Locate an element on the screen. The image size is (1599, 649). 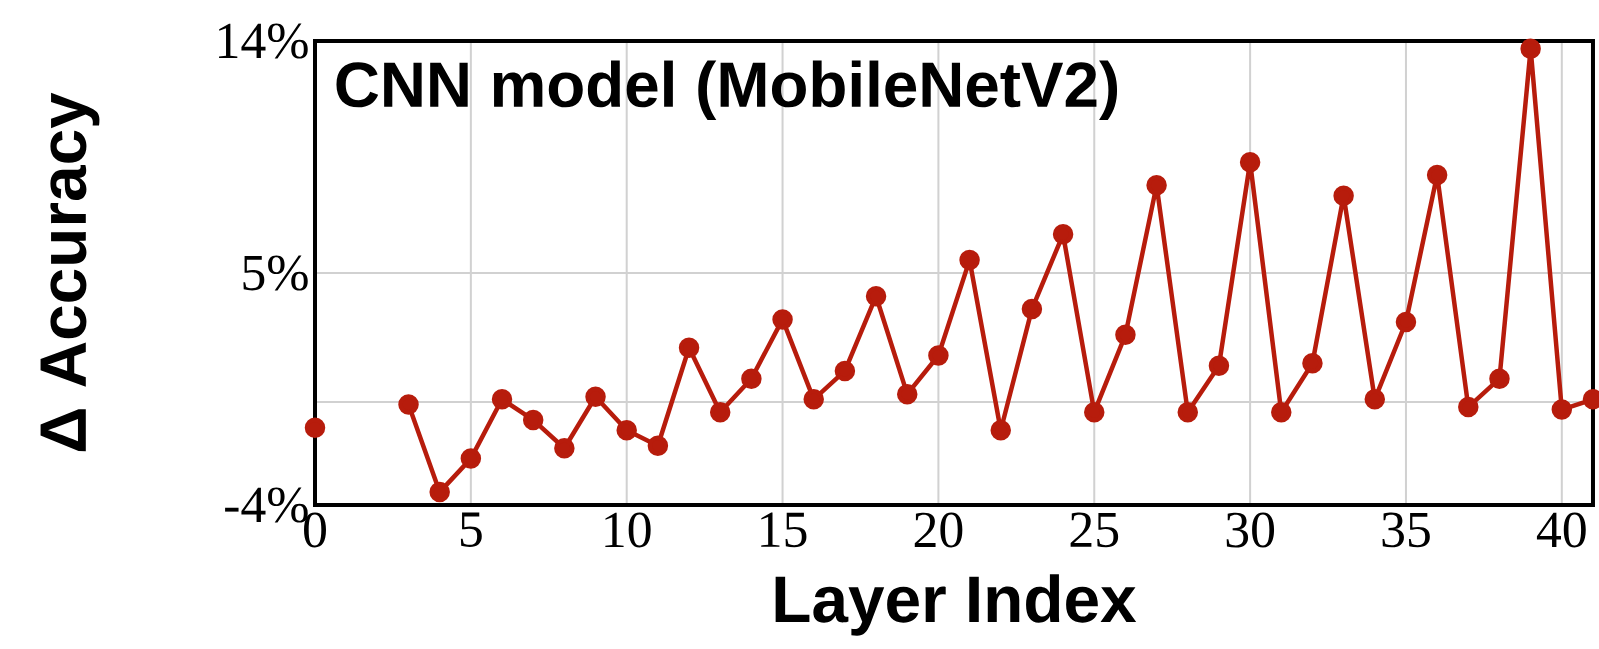
x-tick-label: 20 is located at coordinates (938, 530).